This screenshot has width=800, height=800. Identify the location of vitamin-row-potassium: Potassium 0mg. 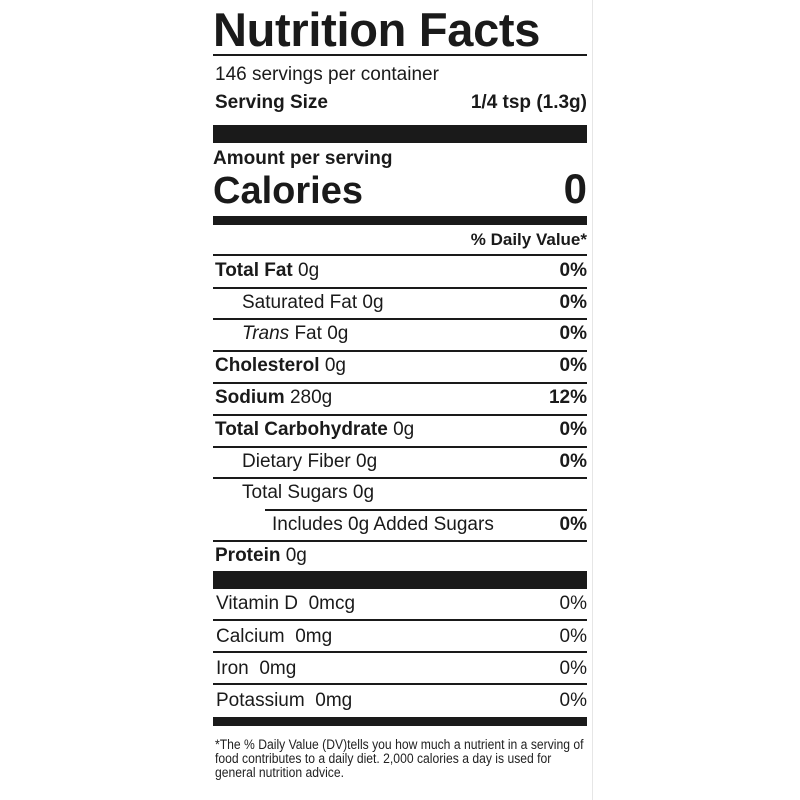
(284, 700).